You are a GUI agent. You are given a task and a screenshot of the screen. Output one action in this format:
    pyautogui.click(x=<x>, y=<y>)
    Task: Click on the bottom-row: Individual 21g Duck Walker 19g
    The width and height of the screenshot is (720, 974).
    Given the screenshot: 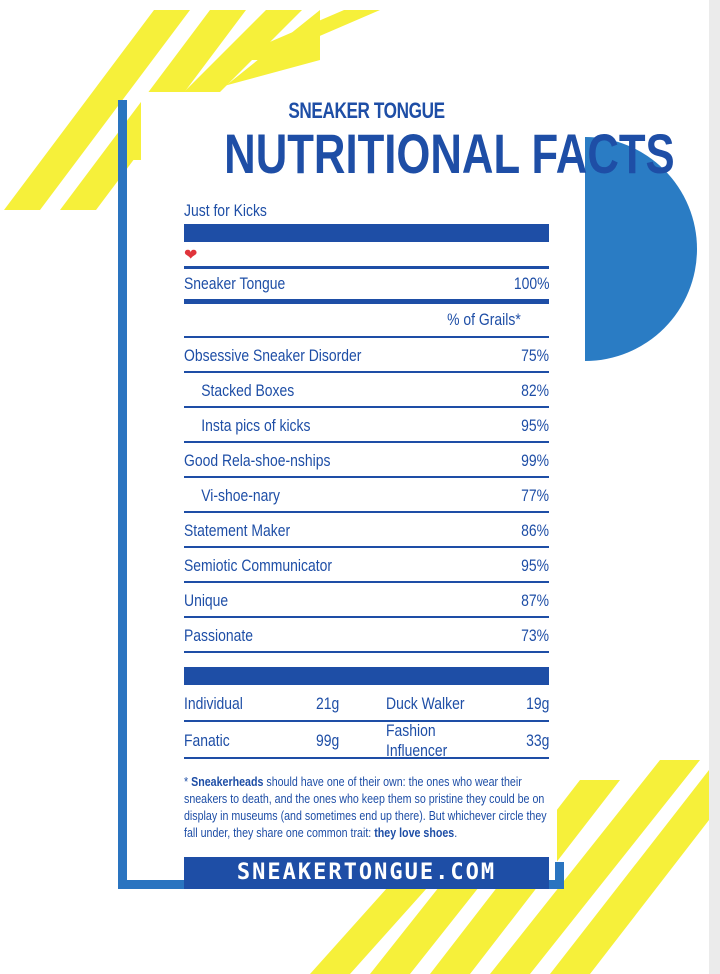 What is the action you would take?
    pyautogui.click(x=366, y=704)
    